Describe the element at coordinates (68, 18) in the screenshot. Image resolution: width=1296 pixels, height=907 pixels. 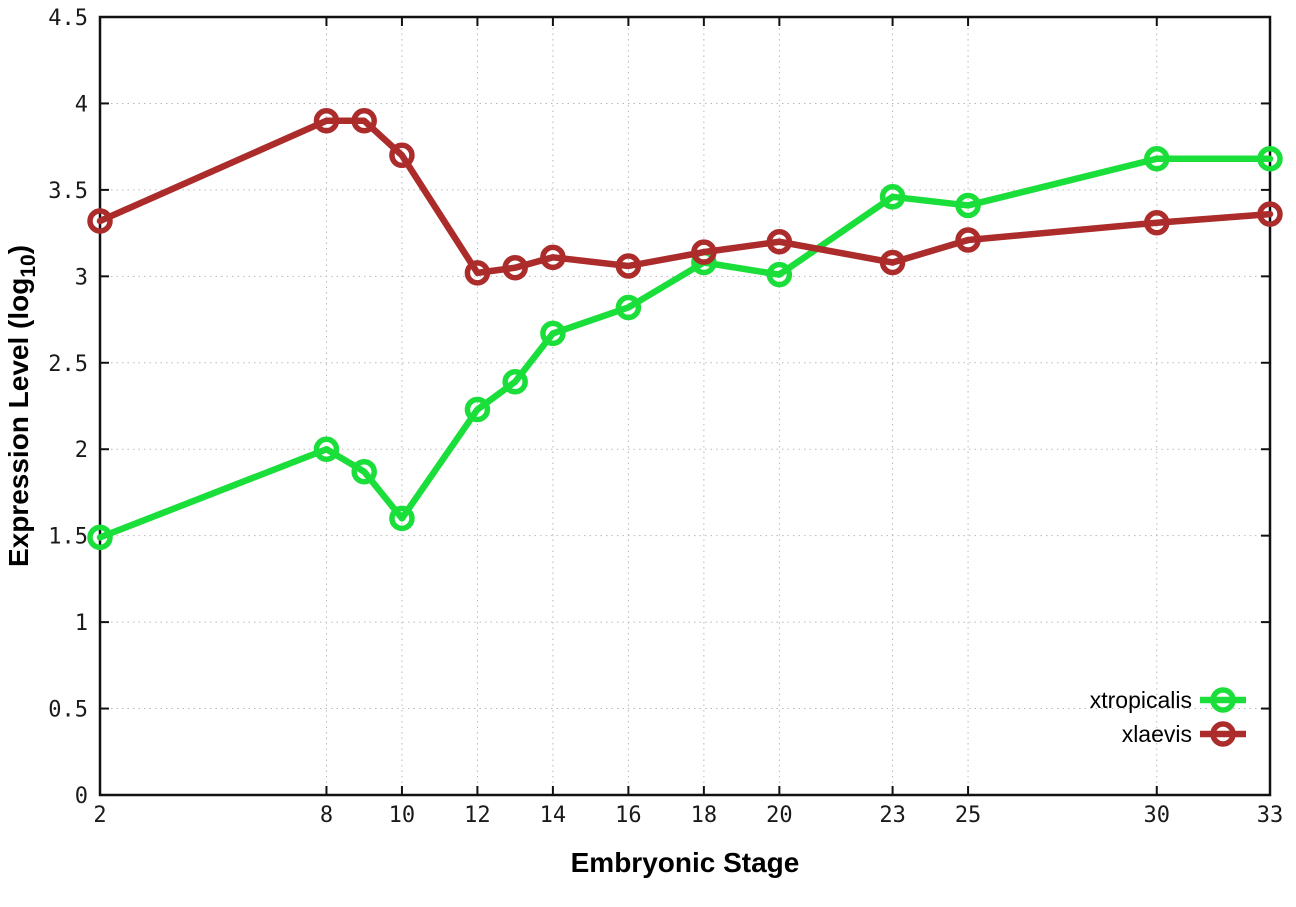
I see `y-tick-label: 4.5` at that location.